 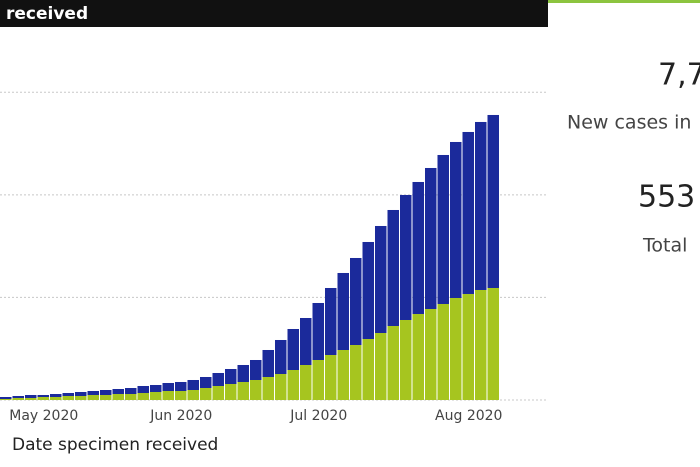 I want to click on x-tick-label: Jul 2020, so click(x=318, y=416).